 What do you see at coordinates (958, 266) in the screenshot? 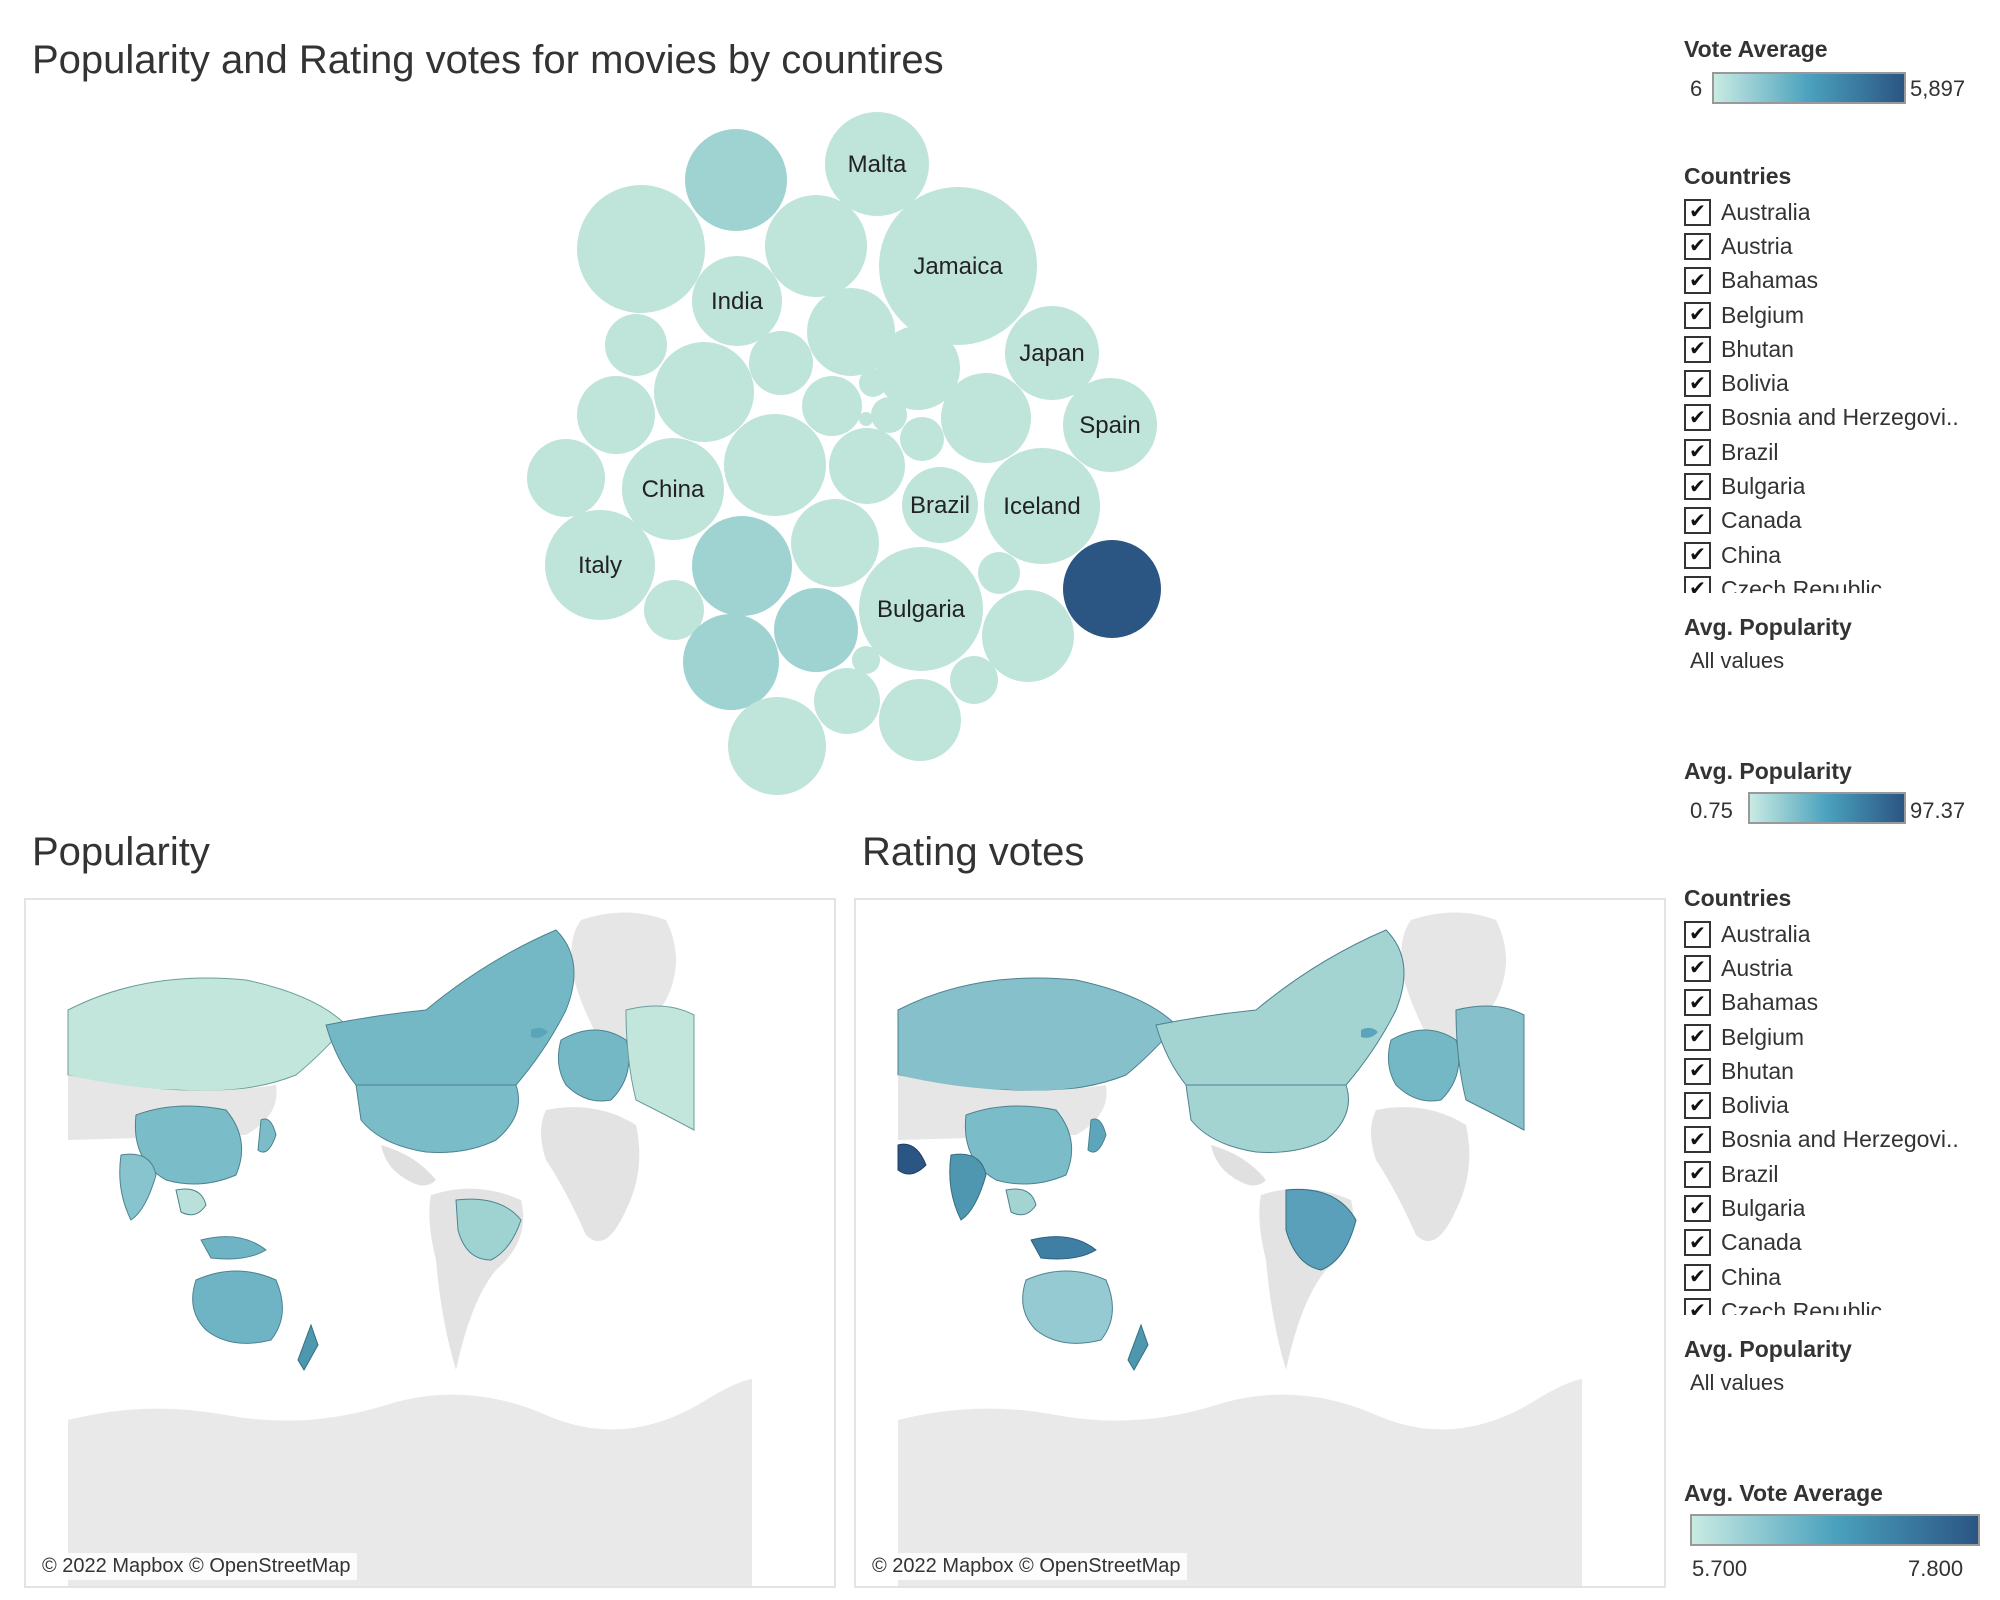
I see `bubble-jamaica` at bounding box center [958, 266].